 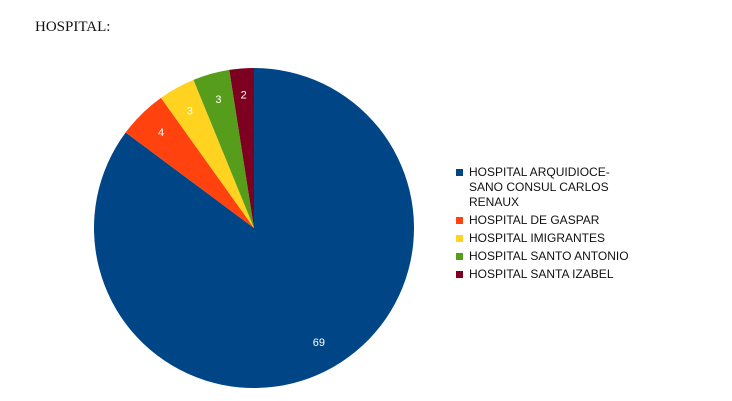 I want to click on legend-item-2: HOSPITAL IMIGRANTES, so click(x=571, y=238).